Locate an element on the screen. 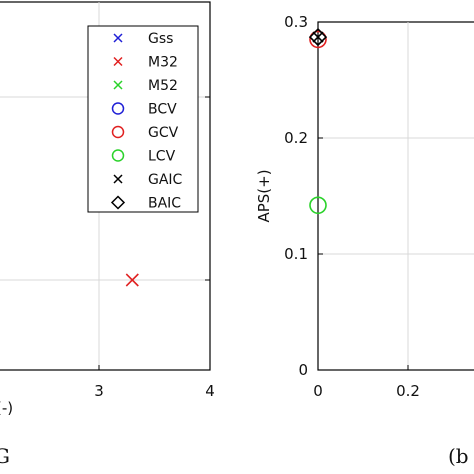  right-x-tick-label: 0 is located at coordinates (318, 391).